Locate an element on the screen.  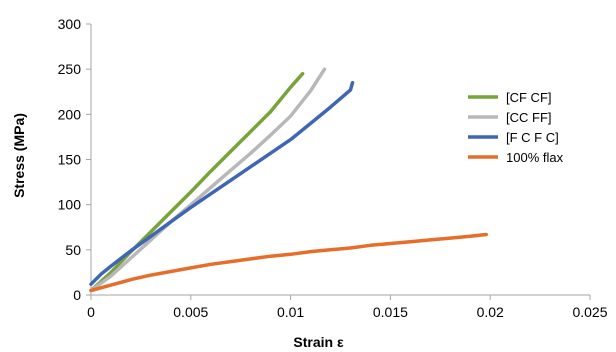
y-tick-label: 300 is located at coordinates (70, 24).